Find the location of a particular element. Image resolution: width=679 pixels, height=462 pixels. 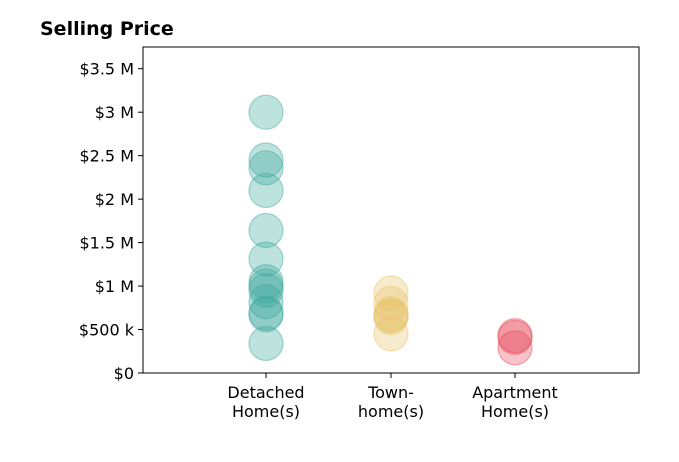

x-tick-label-line: Detached is located at coordinates (265, 392).